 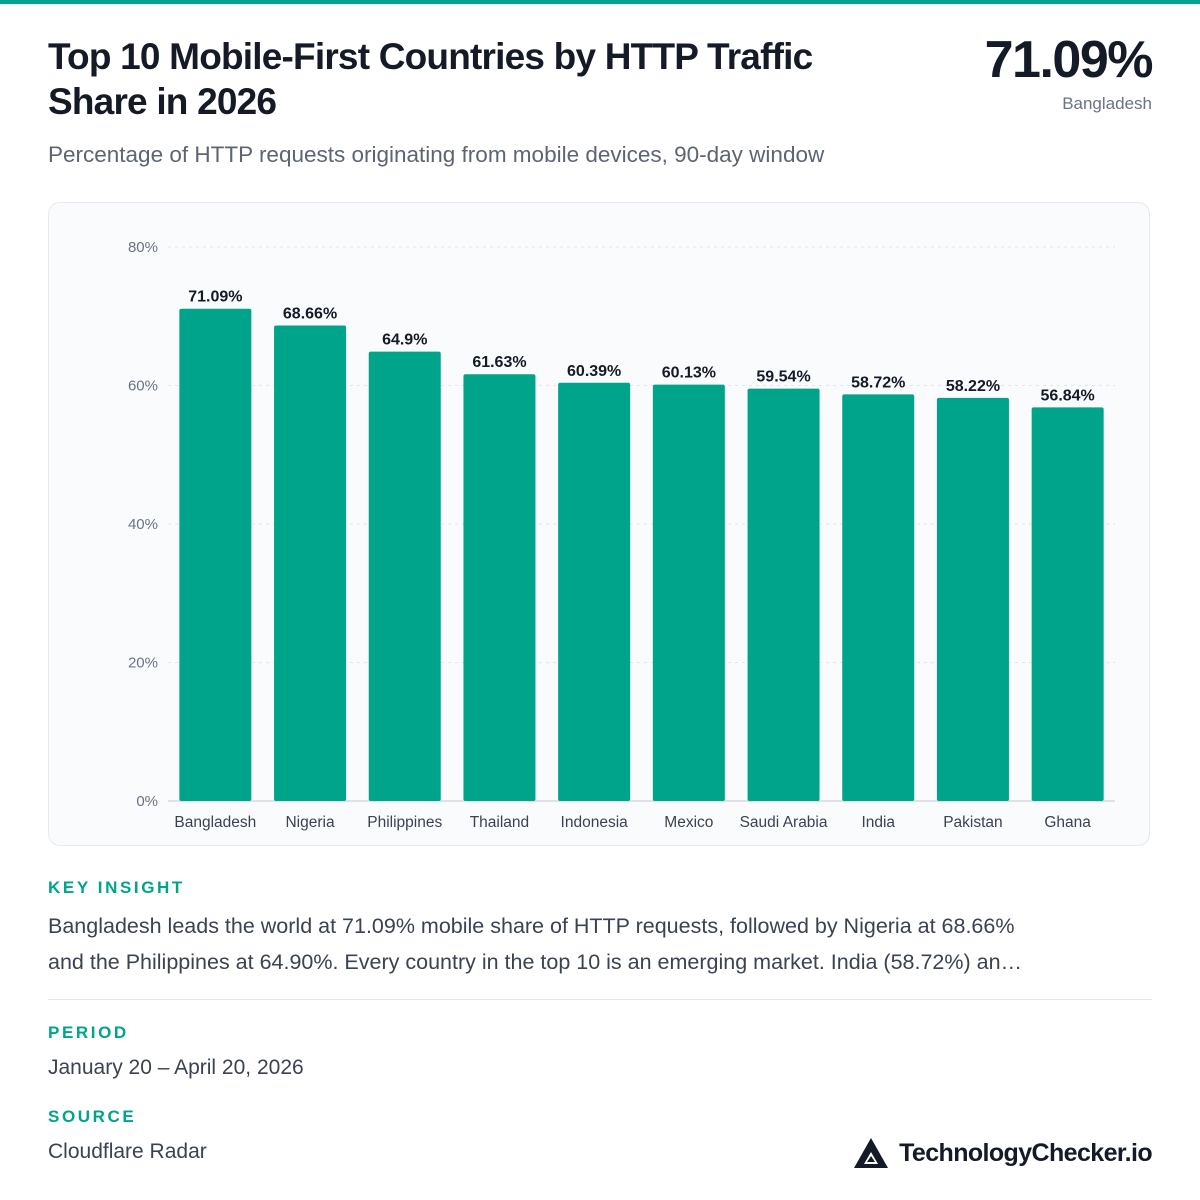 I want to click on source-label: SOURCE, so click(x=92, y=1116).